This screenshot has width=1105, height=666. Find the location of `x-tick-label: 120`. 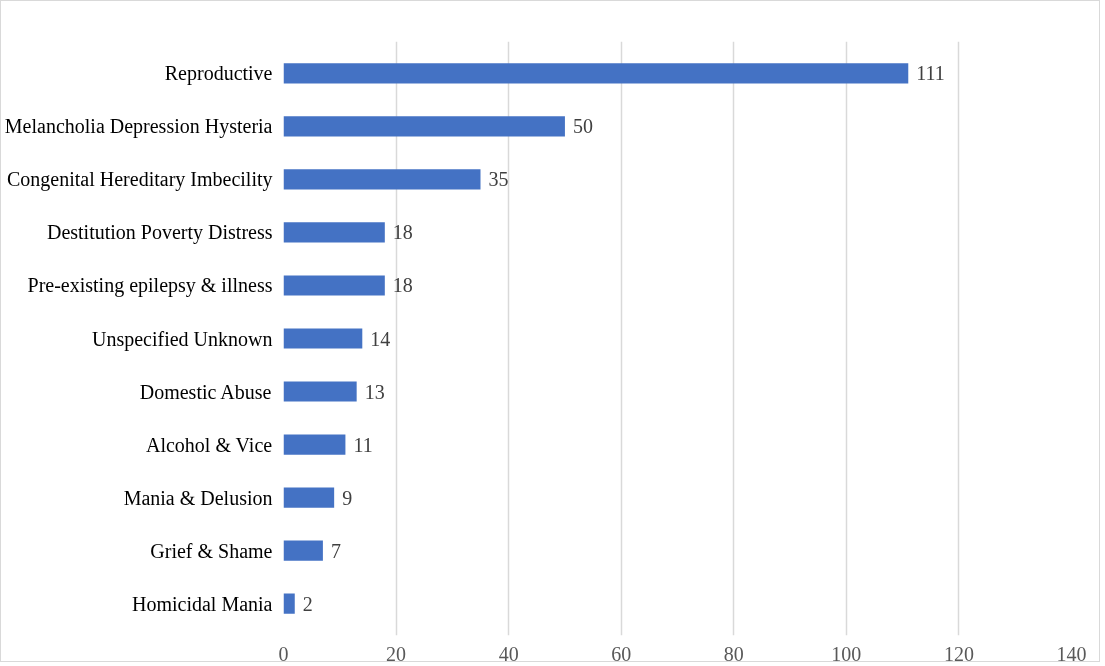

x-tick-label: 120 is located at coordinates (958, 653).